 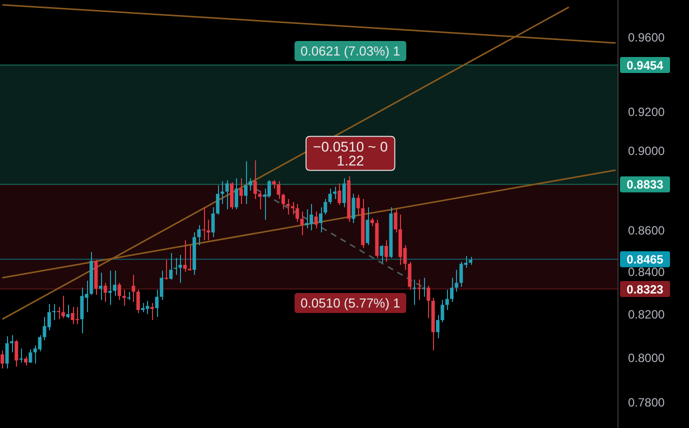 What do you see at coordinates (350, 303) in the screenshot?
I see `band-label: 0.0510 (5.77%) 1` at bounding box center [350, 303].